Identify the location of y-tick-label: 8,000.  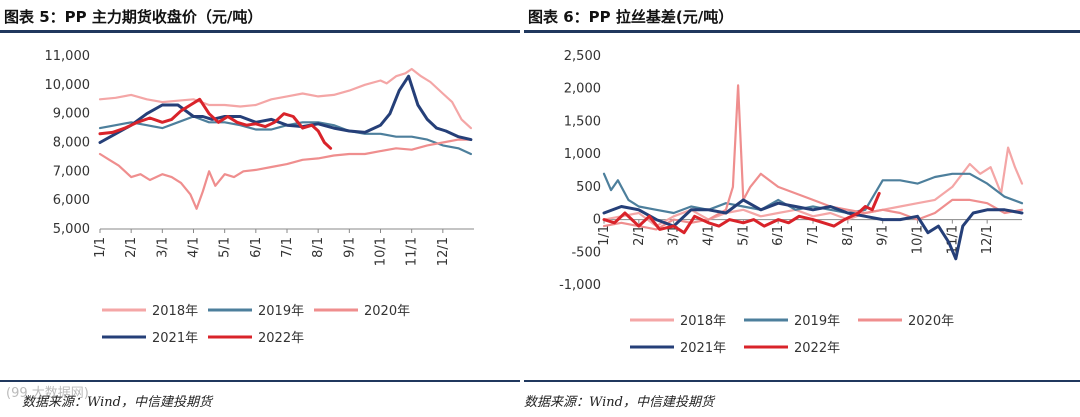
(71, 143).